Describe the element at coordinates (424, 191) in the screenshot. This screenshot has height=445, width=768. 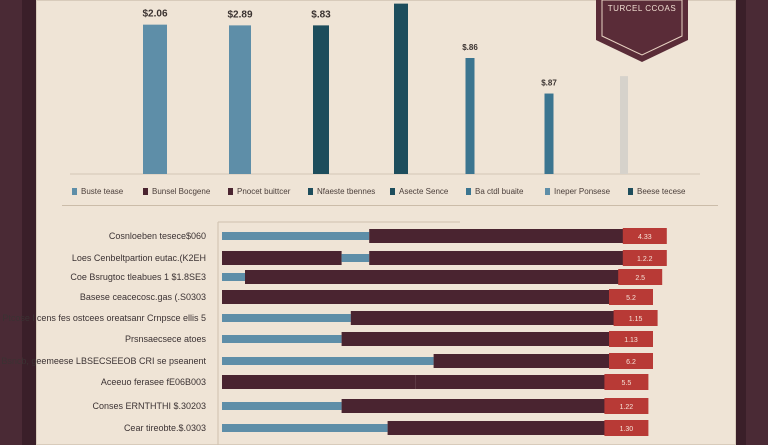
I see `legend-label: Asecte Sence` at that location.